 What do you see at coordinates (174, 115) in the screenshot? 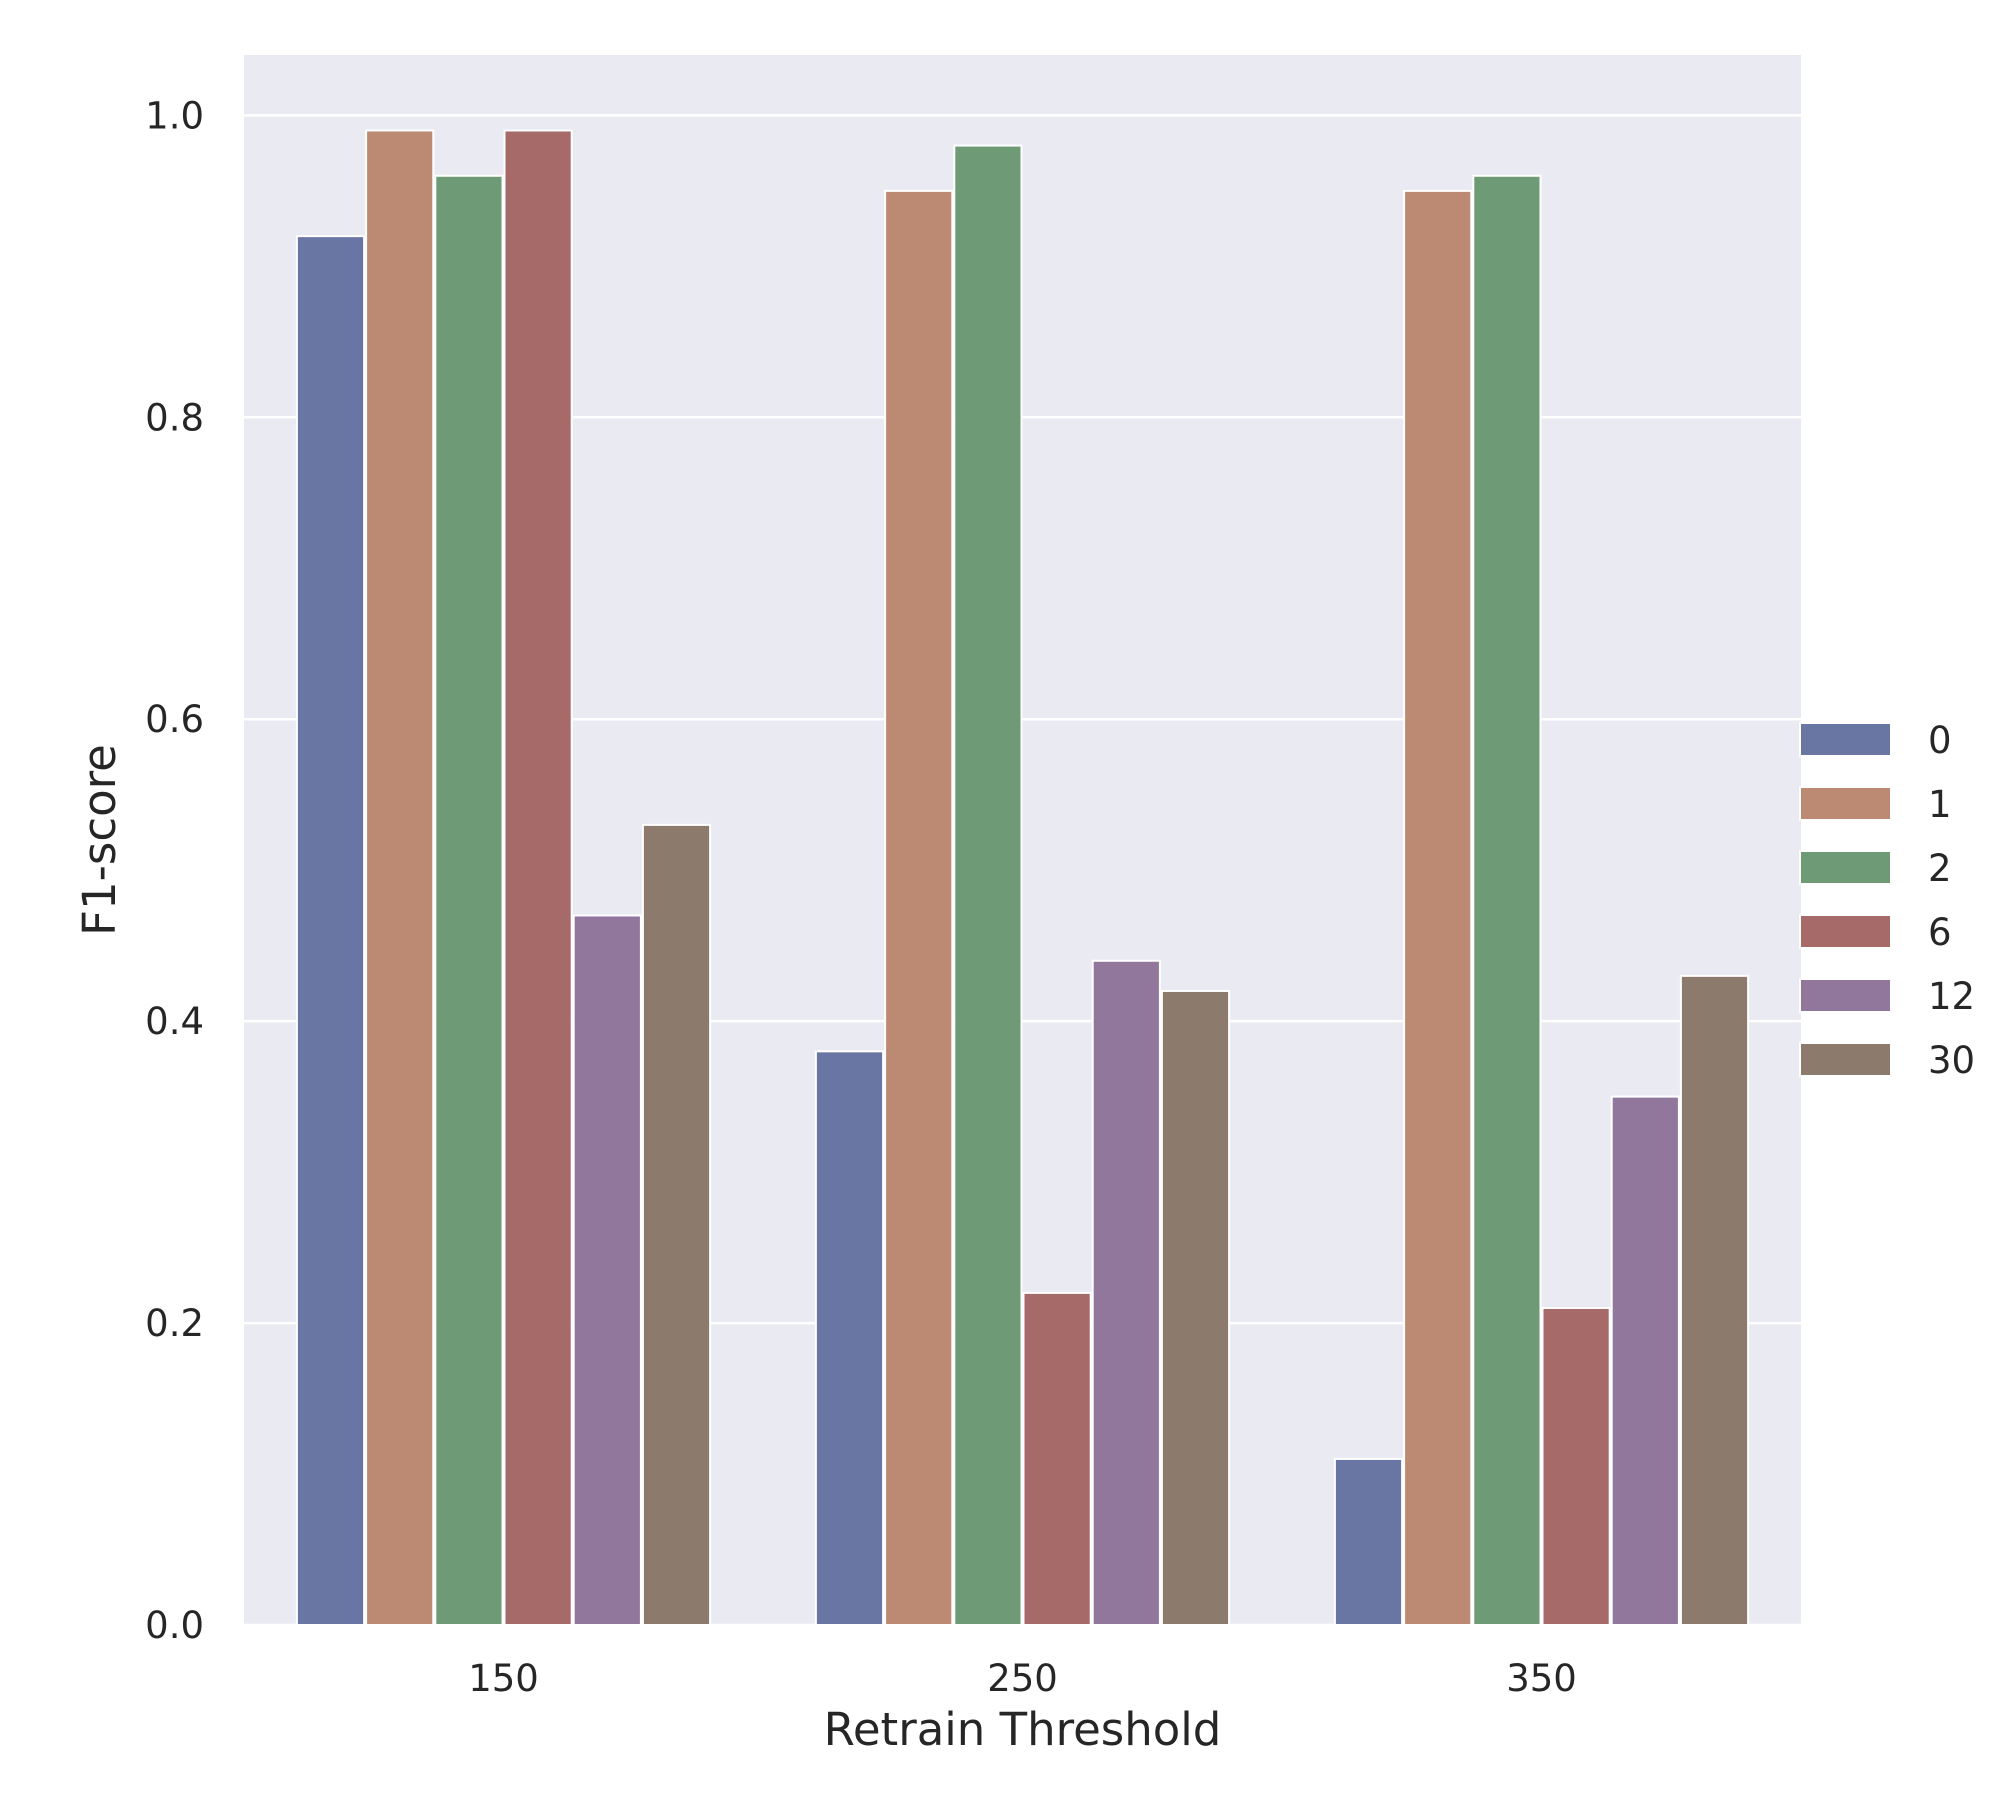
I see `y-tick-label: 1.0` at bounding box center [174, 115].